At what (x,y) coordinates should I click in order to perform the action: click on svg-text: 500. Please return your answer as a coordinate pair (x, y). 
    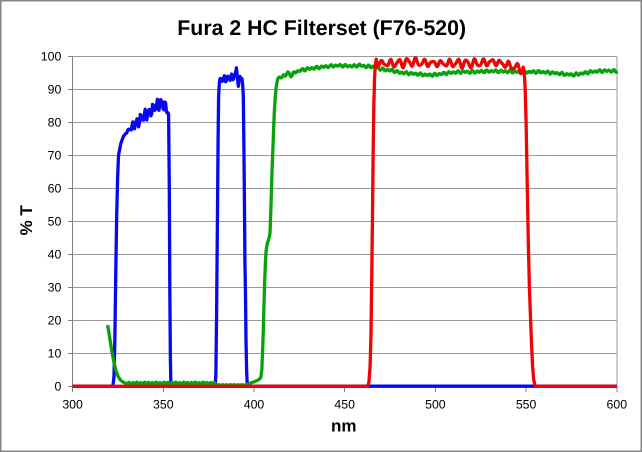
    Looking at the image, I should click on (435, 405).